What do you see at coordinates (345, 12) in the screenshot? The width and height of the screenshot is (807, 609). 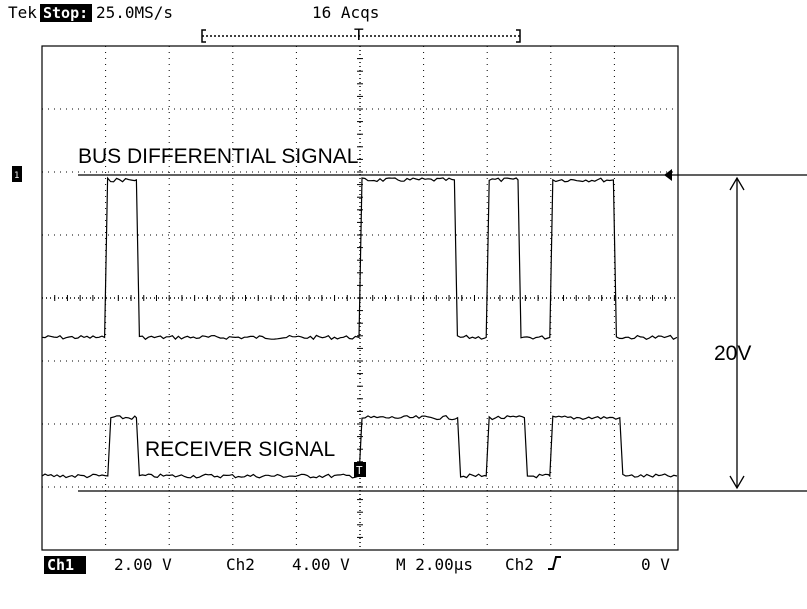 I see `acquisition-count: 16 Acqs` at bounding box center [345, 12].